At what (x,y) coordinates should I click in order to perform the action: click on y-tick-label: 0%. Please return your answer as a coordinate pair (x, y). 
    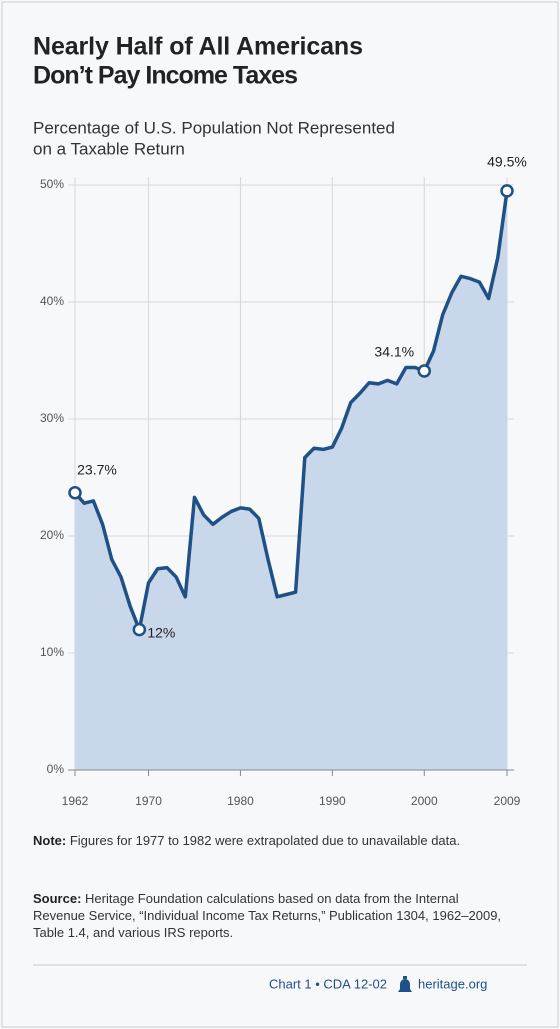
    Looking at the image, I should click on (56, 769).